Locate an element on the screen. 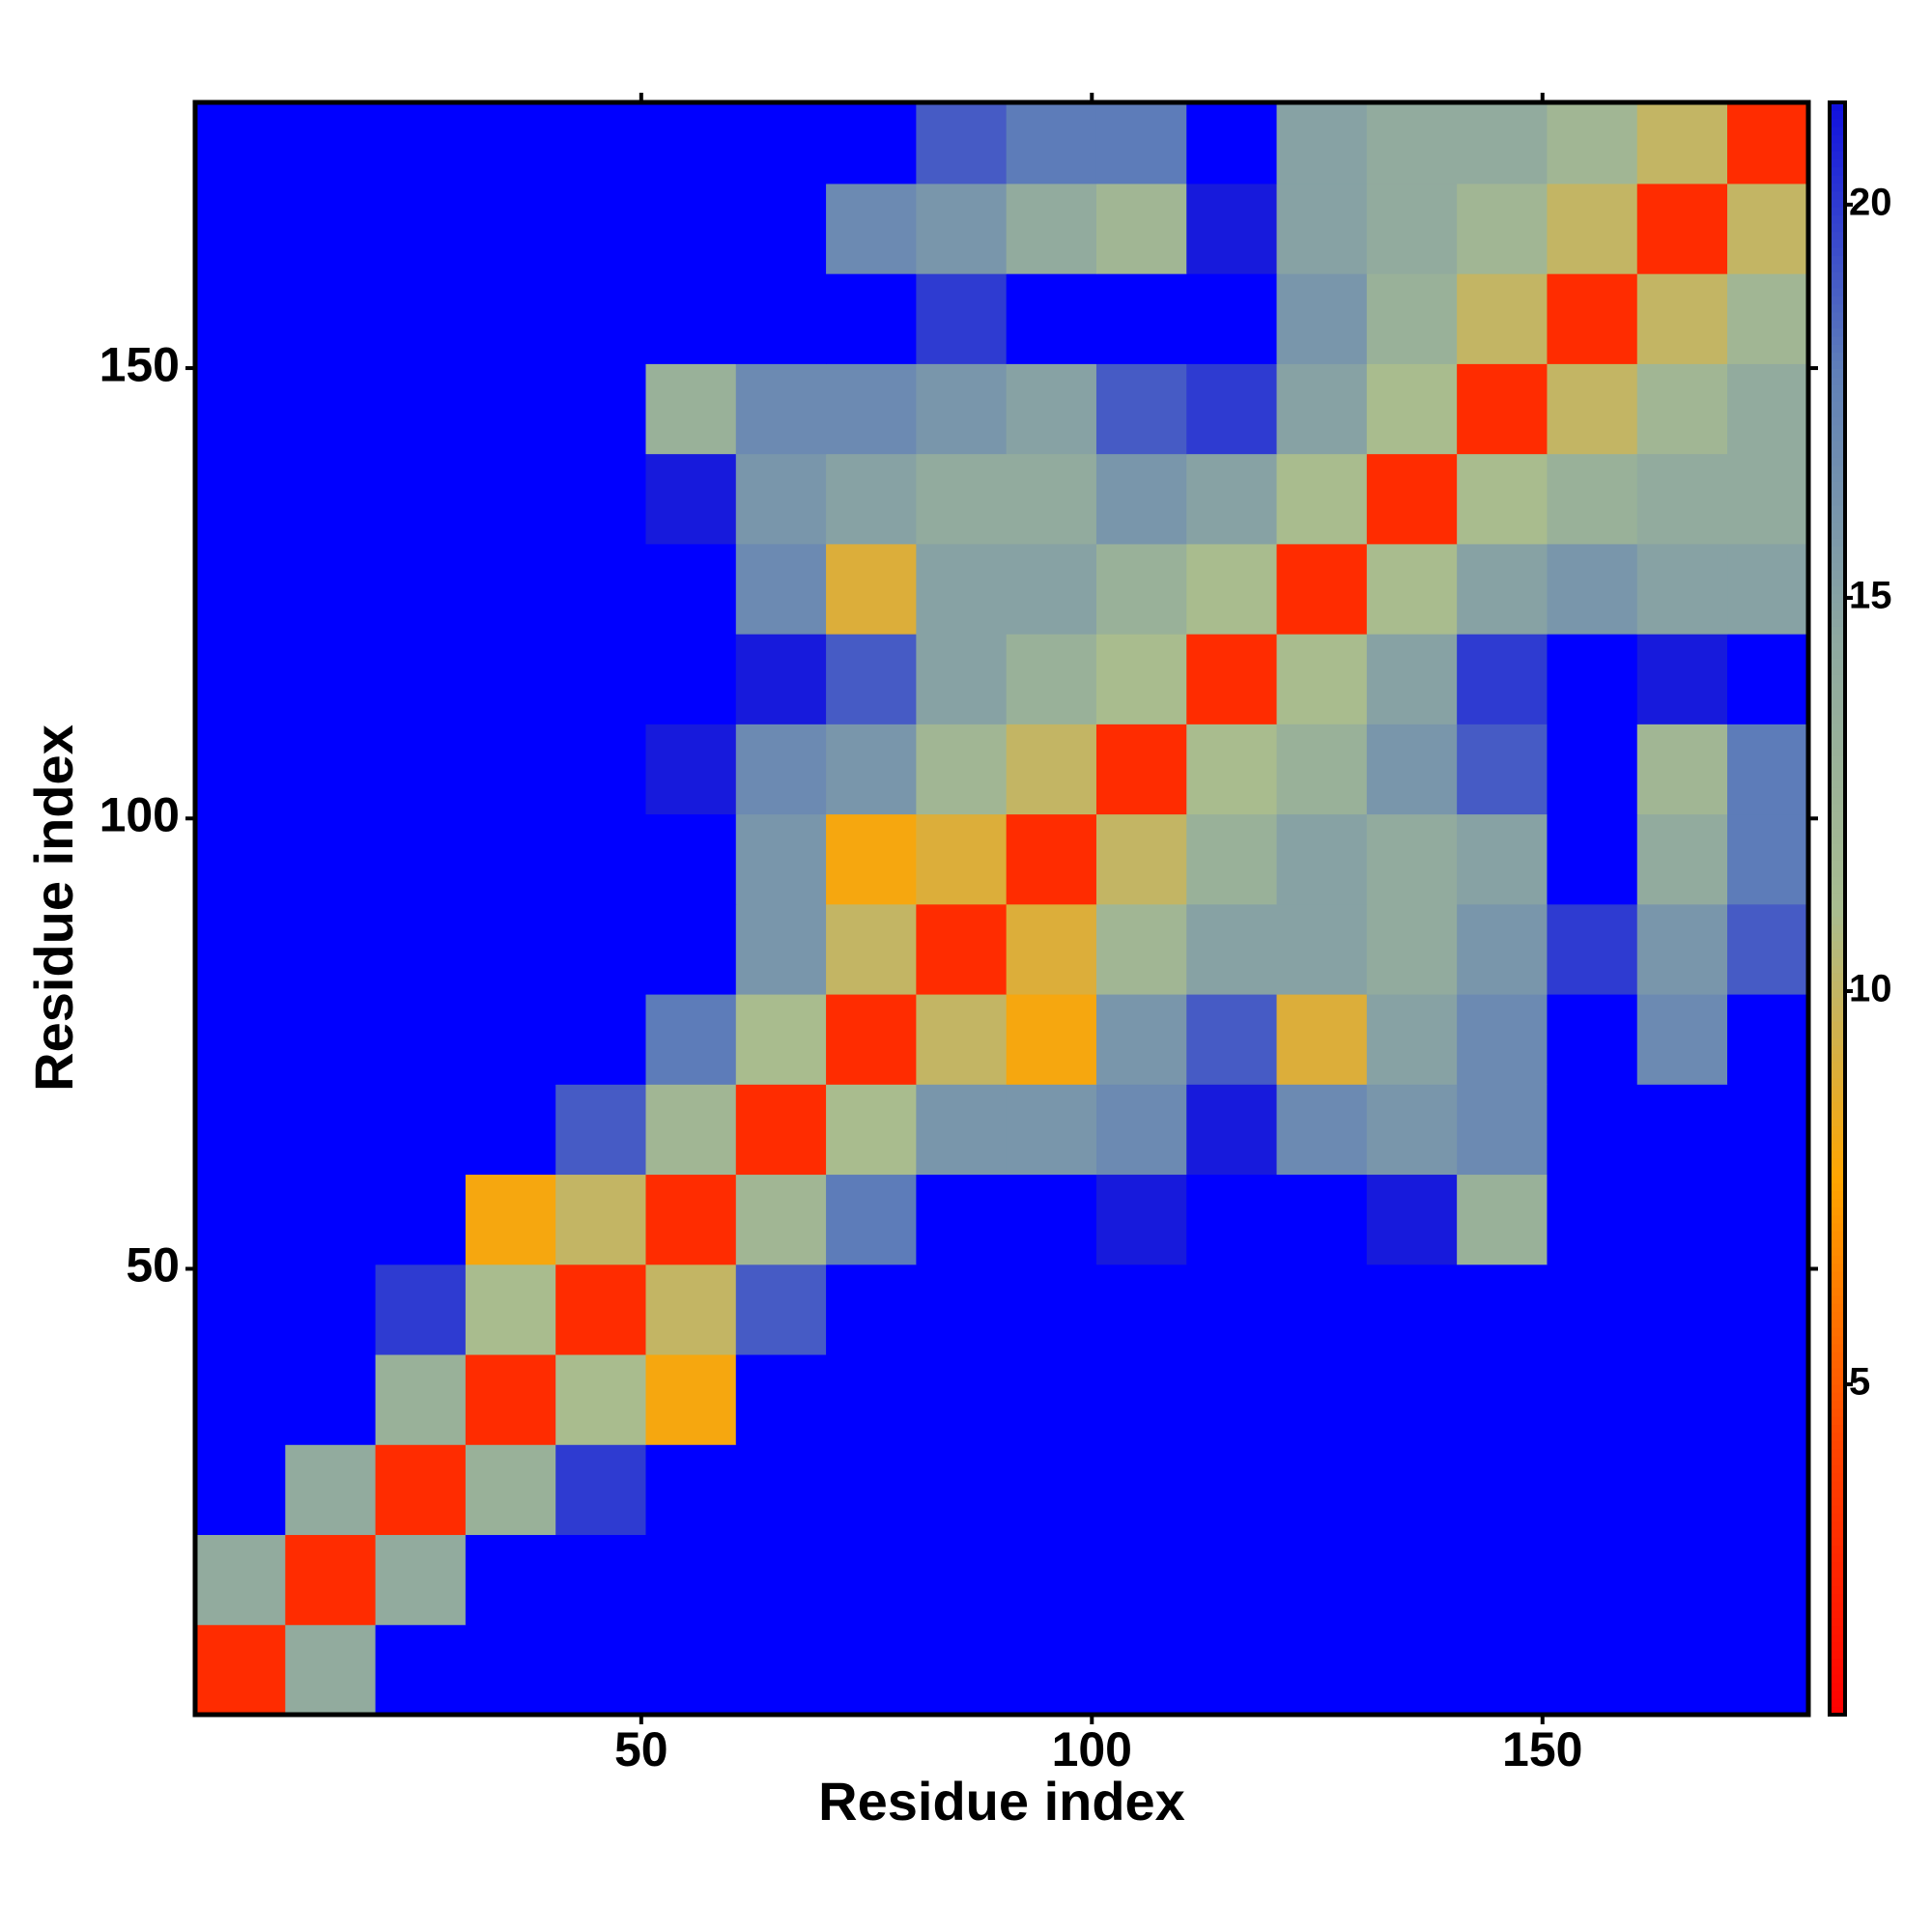  x-tick-label: 100 is located at coordinates (1092, 1749).